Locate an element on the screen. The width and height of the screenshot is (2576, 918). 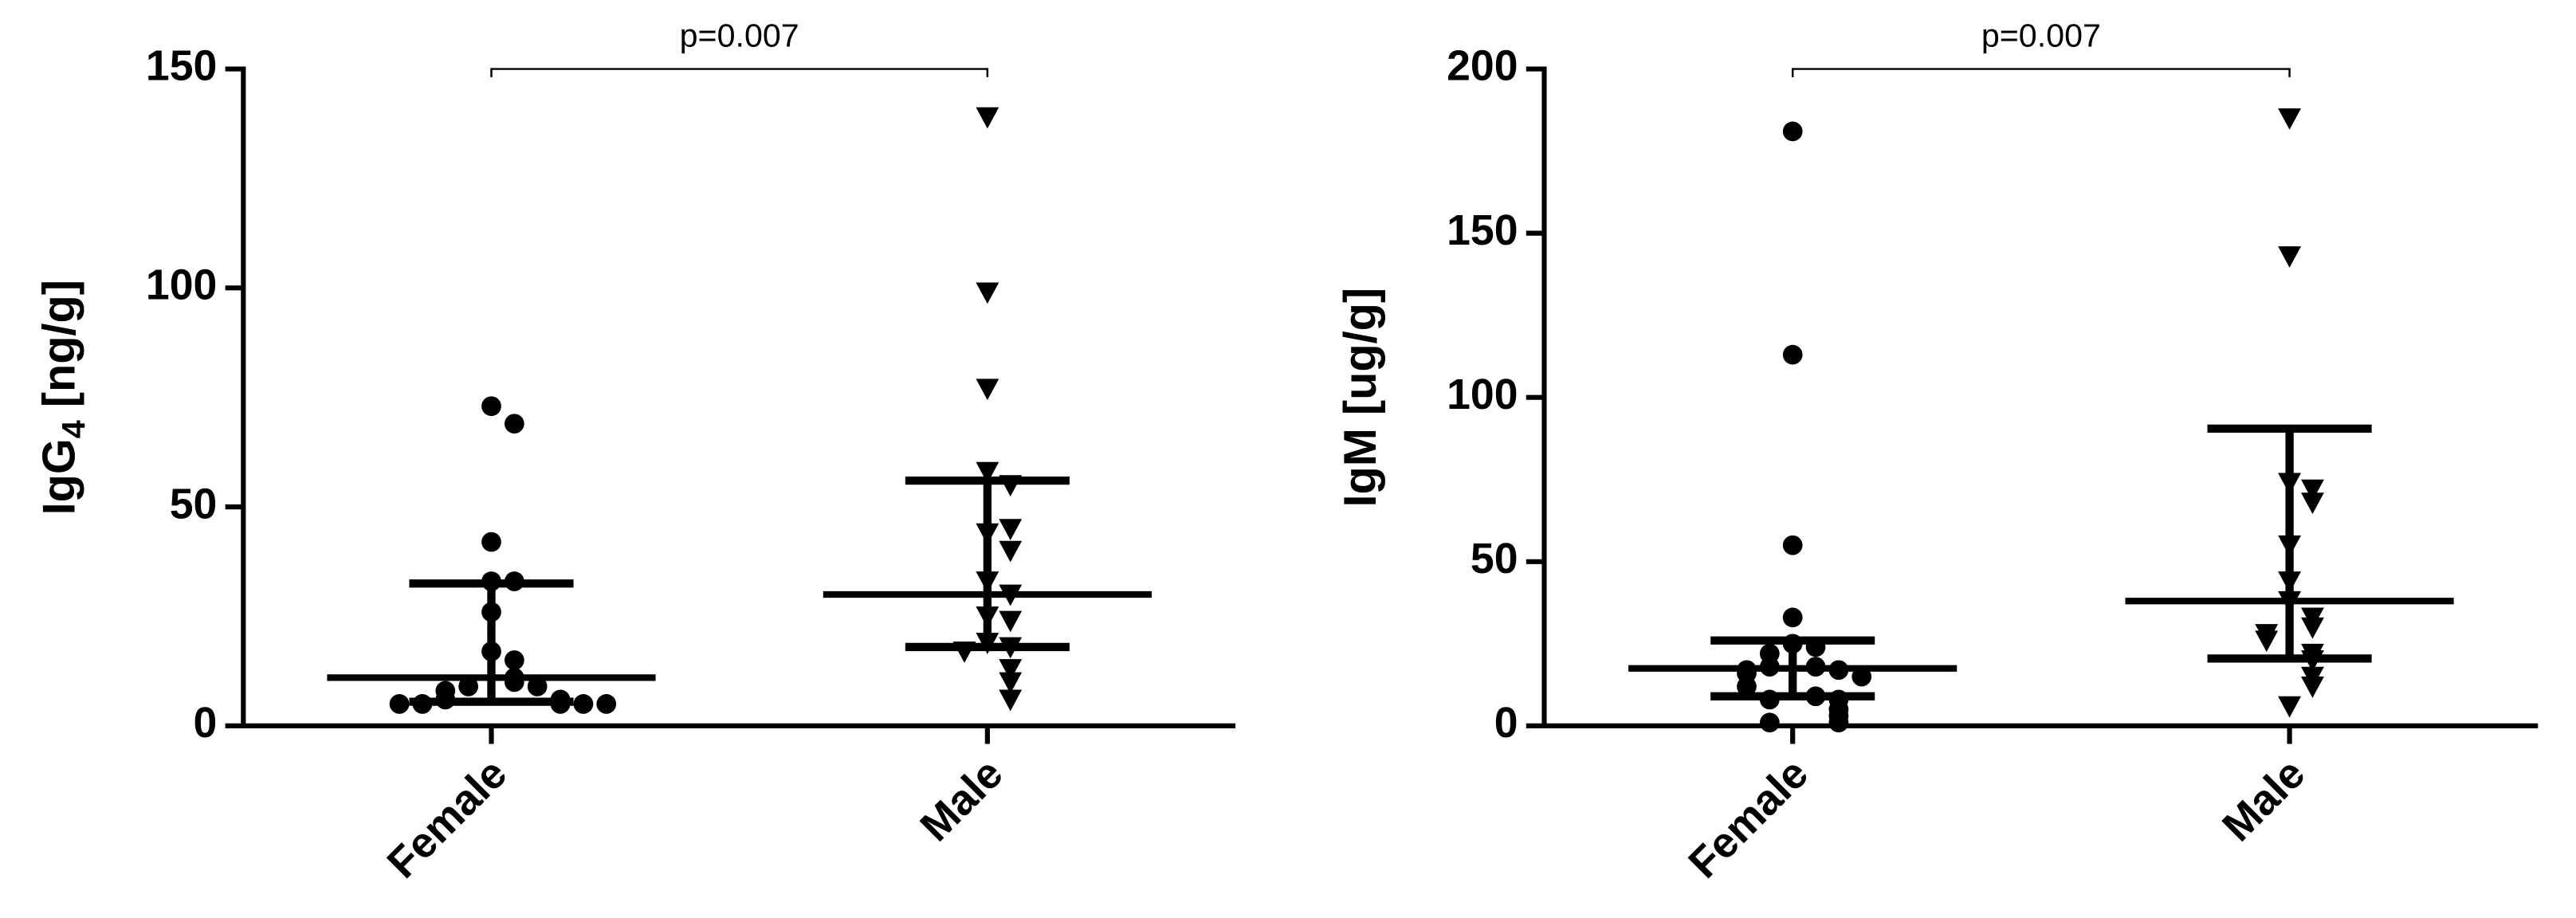
y-label-text: IgM [ug/g] is located at coordinates (1360, 398).